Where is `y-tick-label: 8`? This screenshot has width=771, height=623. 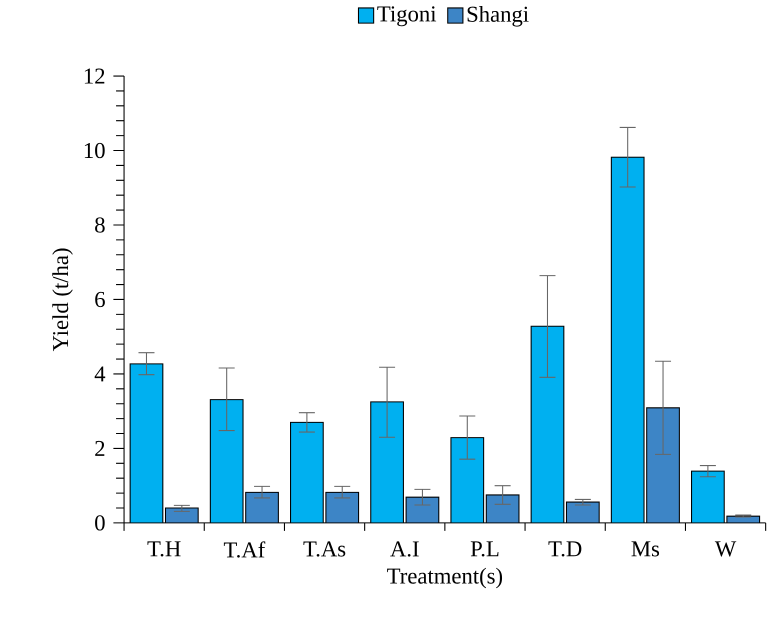 y-tick-label: 8 is located at coordinates (100, 225).